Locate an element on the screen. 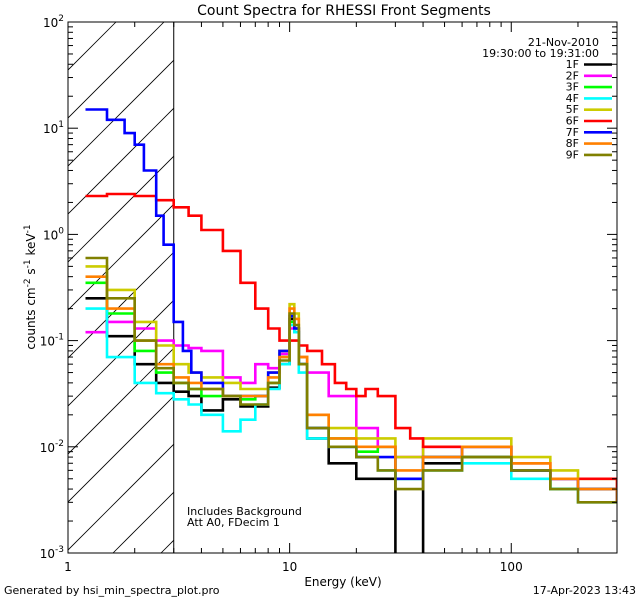  legend-label-4F: 4F is located at coordinates (572, 98).